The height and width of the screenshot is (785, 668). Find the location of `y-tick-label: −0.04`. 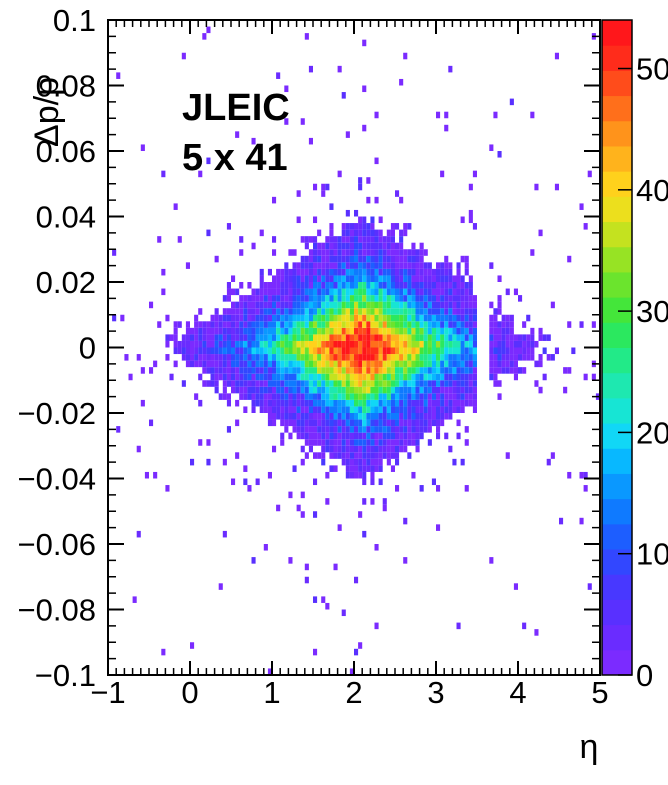

y-tick-label: −0.04 is located at coordinates (57, 479).